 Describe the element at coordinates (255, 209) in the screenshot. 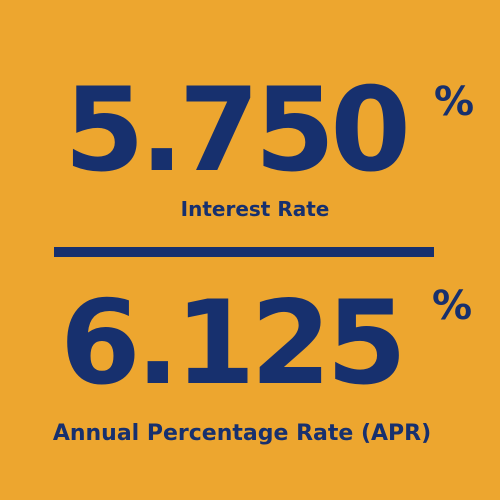

I see `interest-rate-label: Interest Rate` at that location.